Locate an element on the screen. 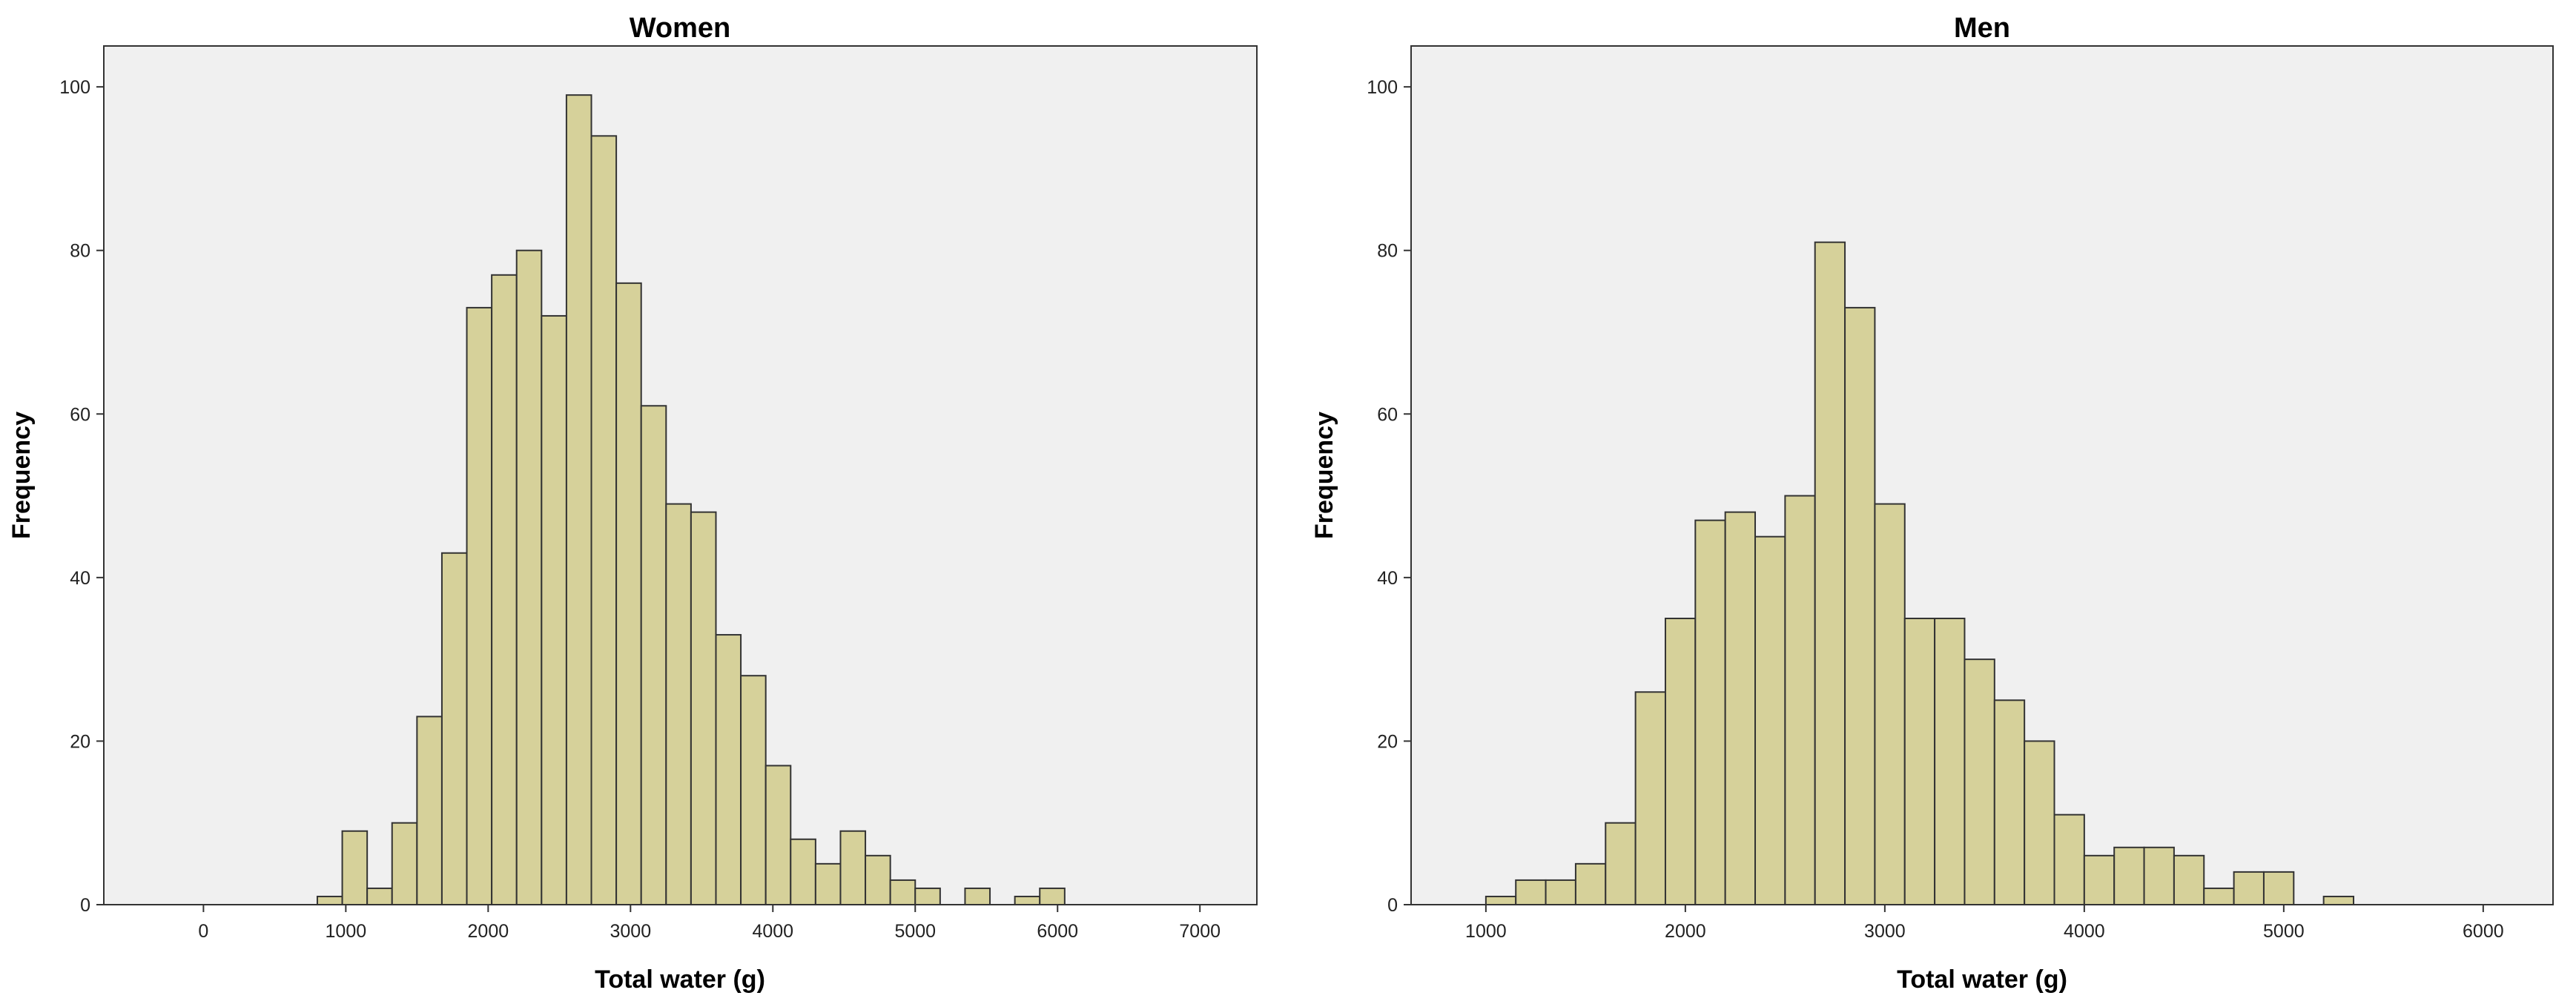 Image resolution: width=2576 pixels, height=1007 pixels. women-x-tick-label: 6000 is located at coordinates (1057, 931).